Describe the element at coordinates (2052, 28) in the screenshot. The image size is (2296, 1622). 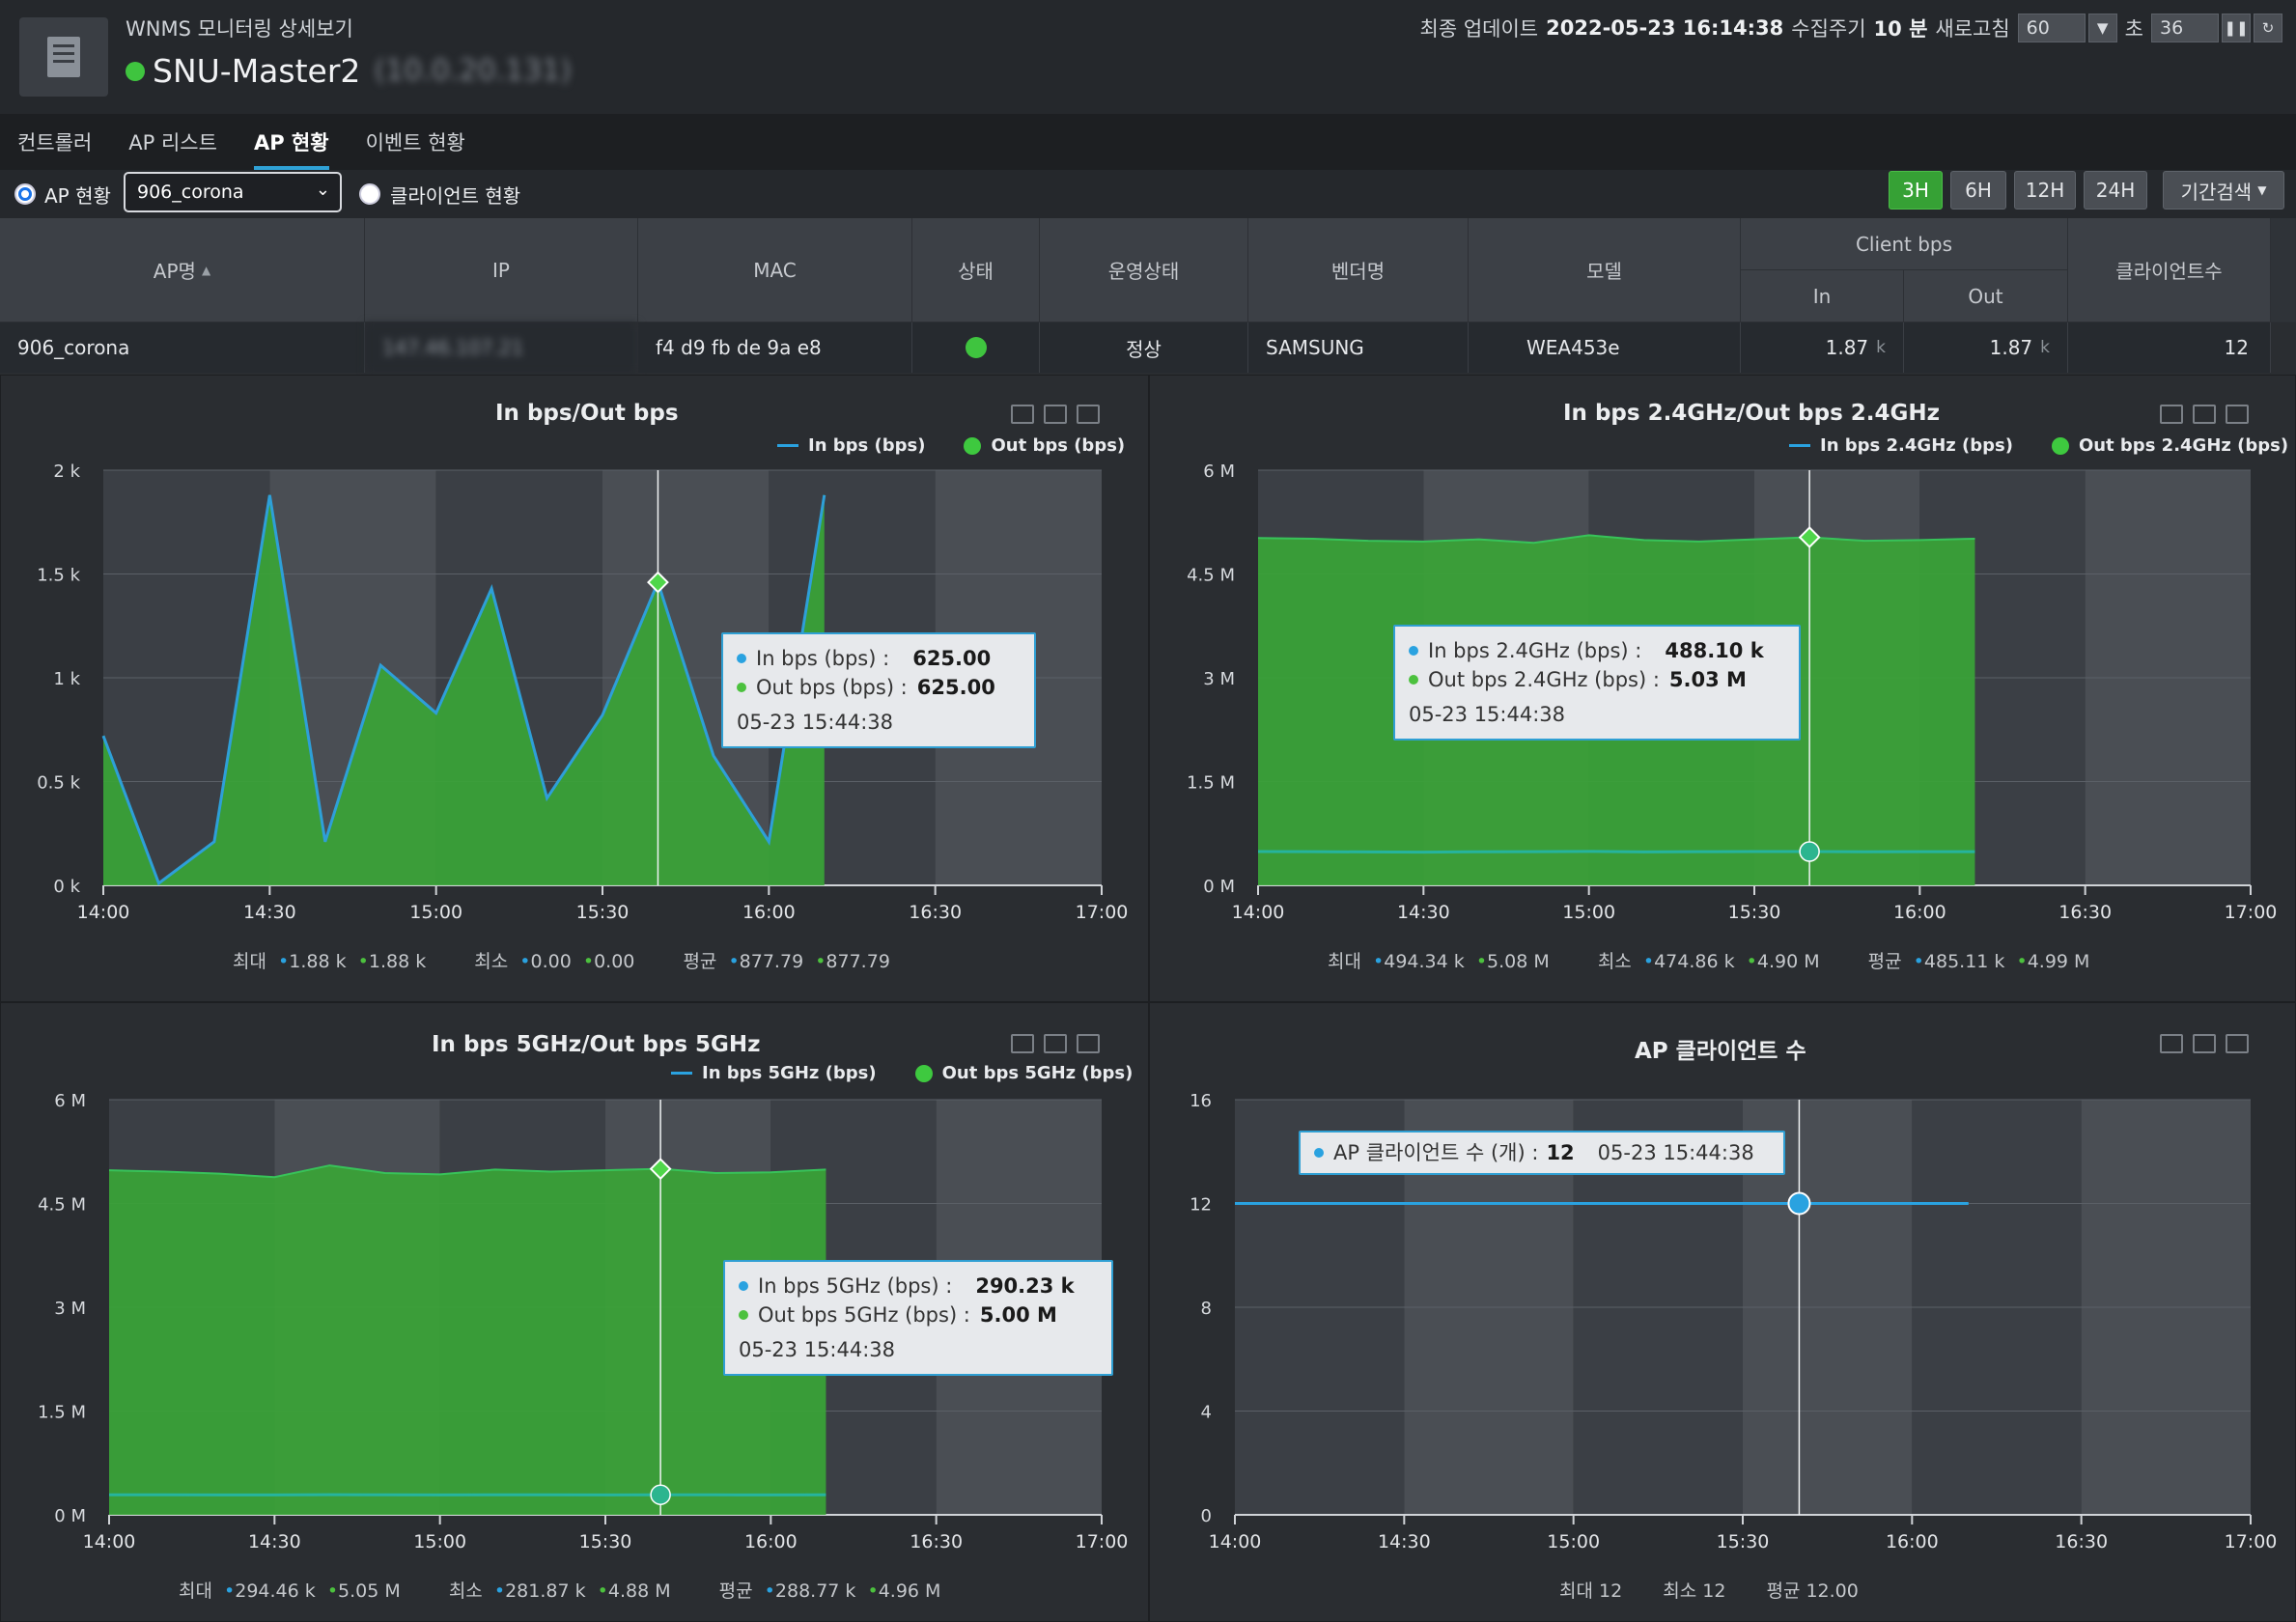
I see `refresh-interval-select: 60` at that location.